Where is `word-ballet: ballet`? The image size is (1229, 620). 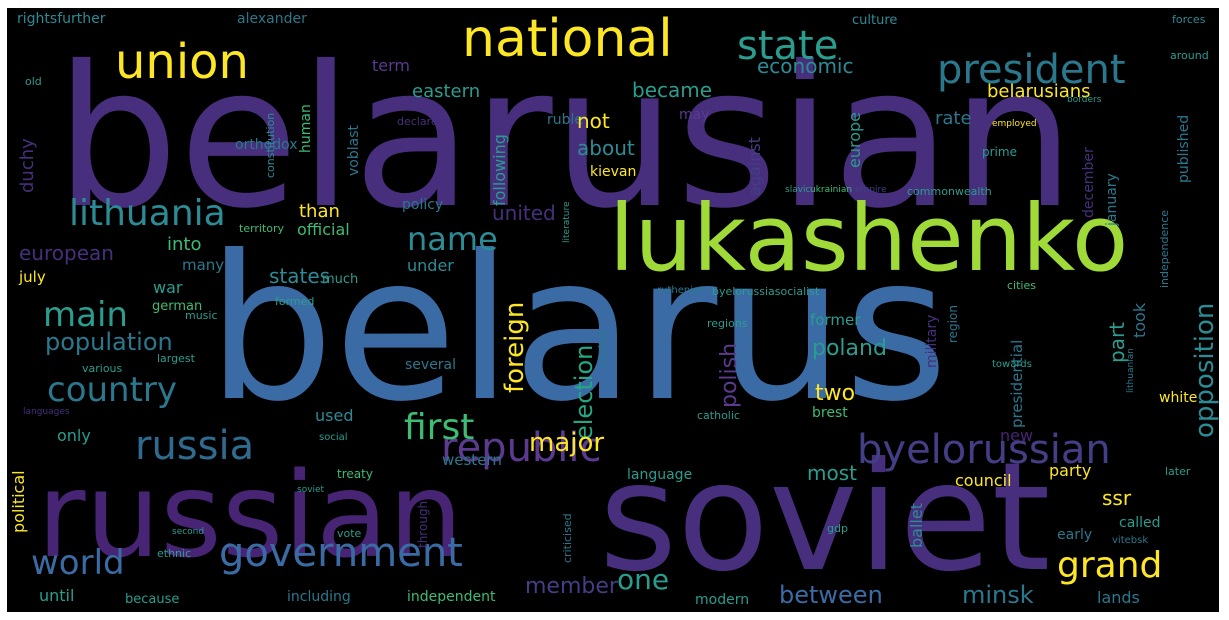 word-ballet: ballet is located at coordinates (916, 525).